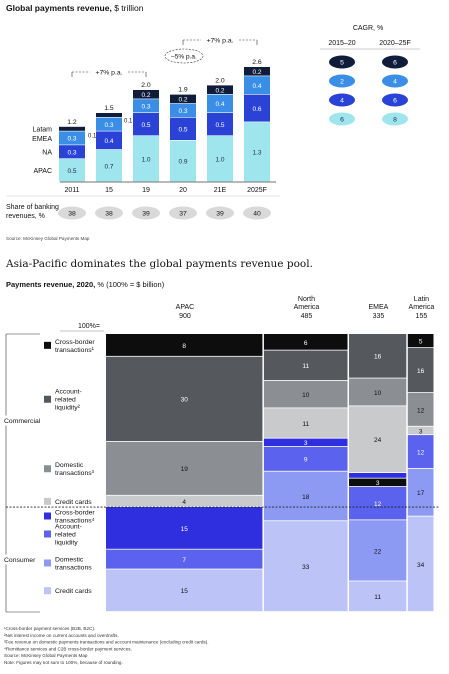 The height and width of the screenshot is (674, 449). What do you see at coordinates (421, 431) in the screenshot?
I see `segment-label-latin-america-3: 3` at bounding box center [421, 431].